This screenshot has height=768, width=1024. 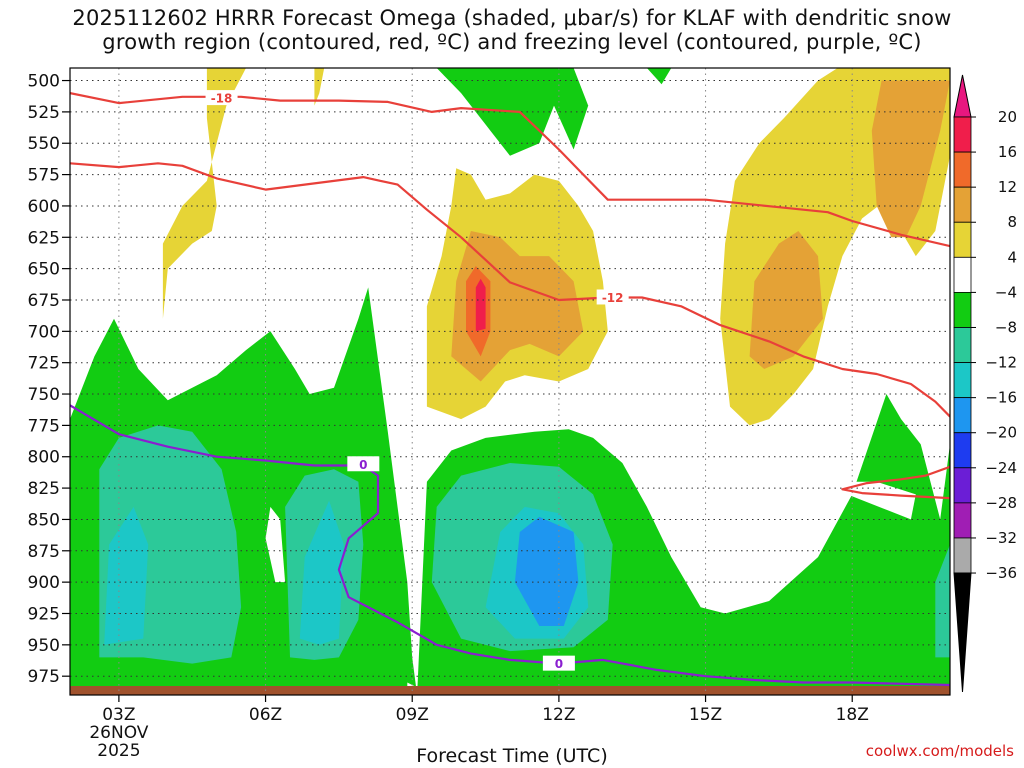 I want to click on credit-text: coolwx.com/models, so click(x=939, y=751).